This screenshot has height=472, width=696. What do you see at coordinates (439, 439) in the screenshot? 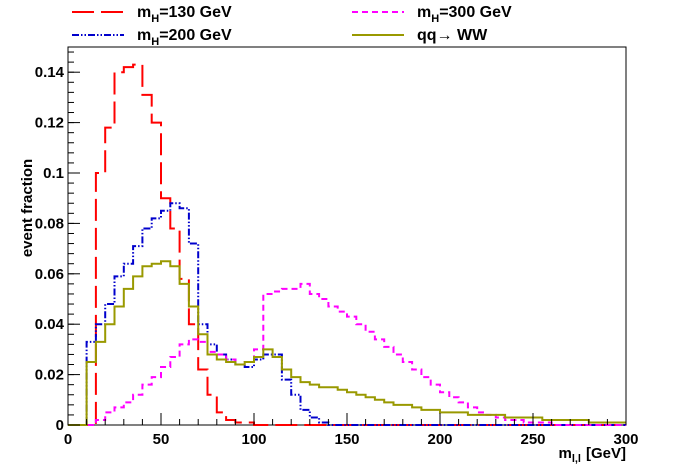
I see `x-tick-label: 200` at bounding box center [439, 439].